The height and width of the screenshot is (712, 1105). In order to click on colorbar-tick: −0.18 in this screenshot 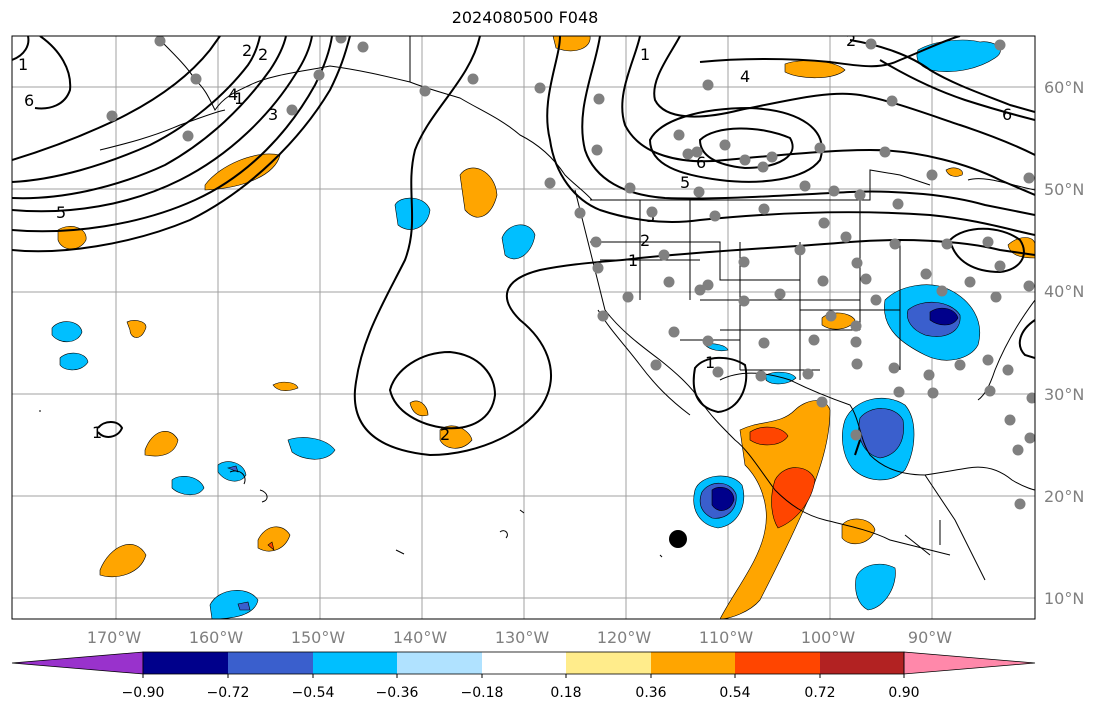, I will do `click(482, 693)`.